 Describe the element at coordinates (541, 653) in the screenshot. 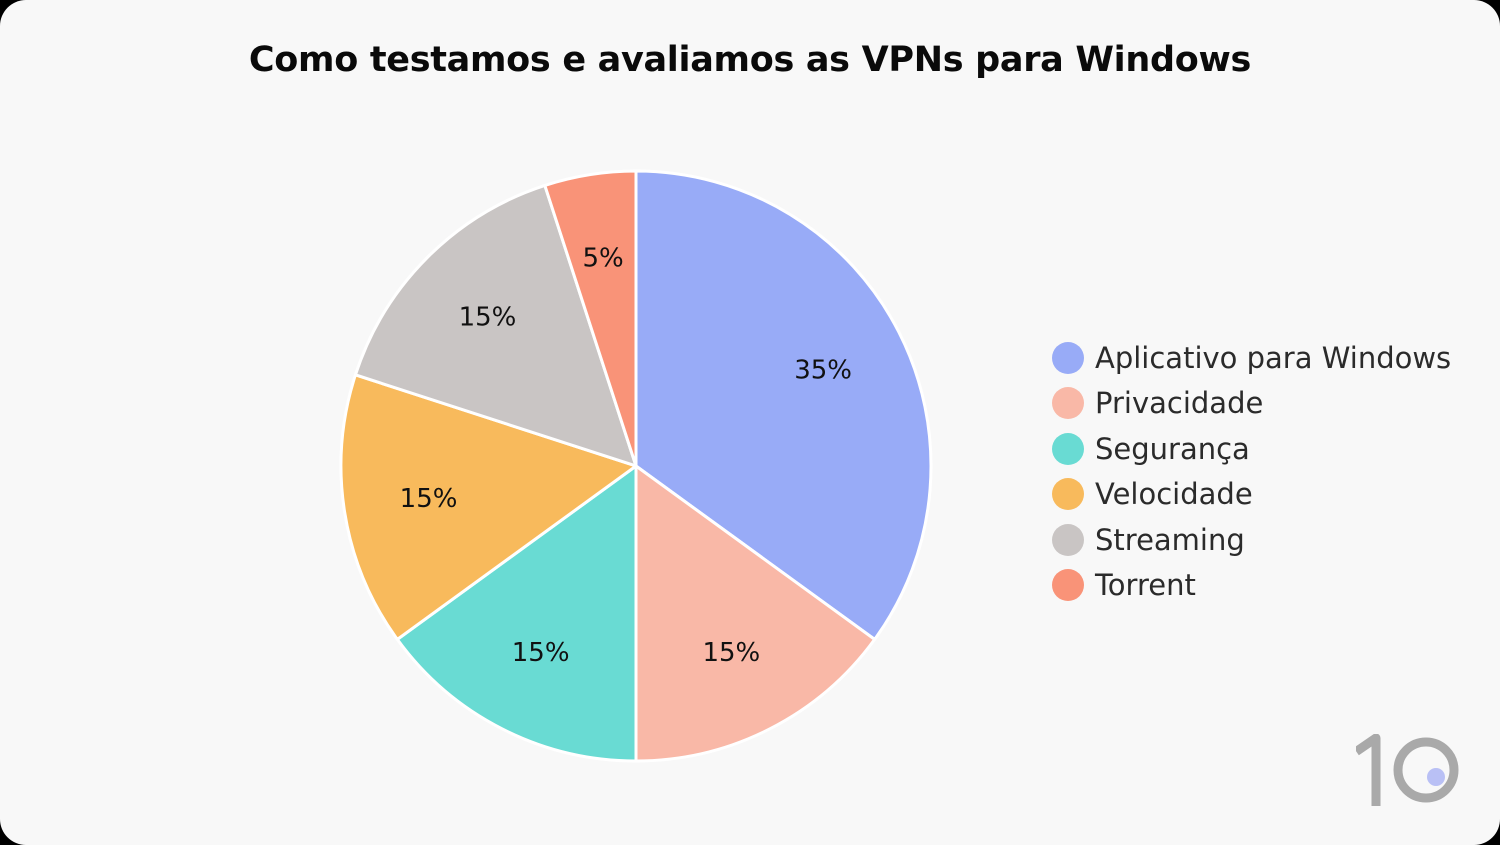

I see `slice-label-seguranca: 15%` at that location.